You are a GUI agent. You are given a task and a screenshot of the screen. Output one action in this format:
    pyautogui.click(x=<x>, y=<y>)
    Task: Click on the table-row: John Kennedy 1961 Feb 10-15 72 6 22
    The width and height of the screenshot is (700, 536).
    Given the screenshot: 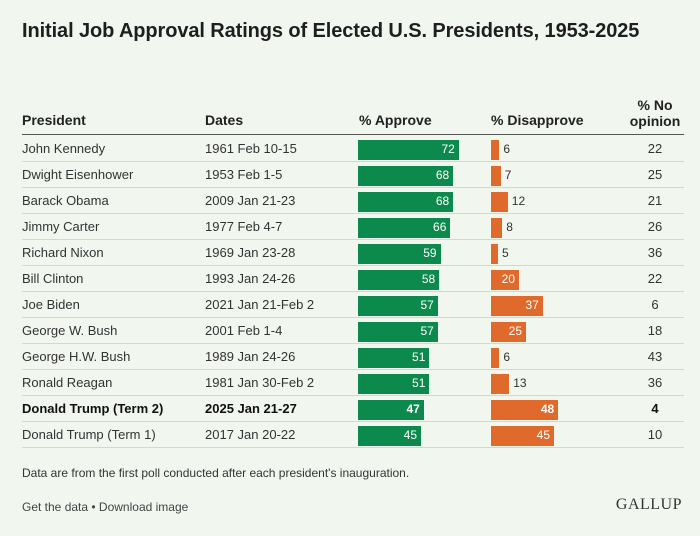 What is the action you would take?
    pyautogui.click(x=350, y=149)
    